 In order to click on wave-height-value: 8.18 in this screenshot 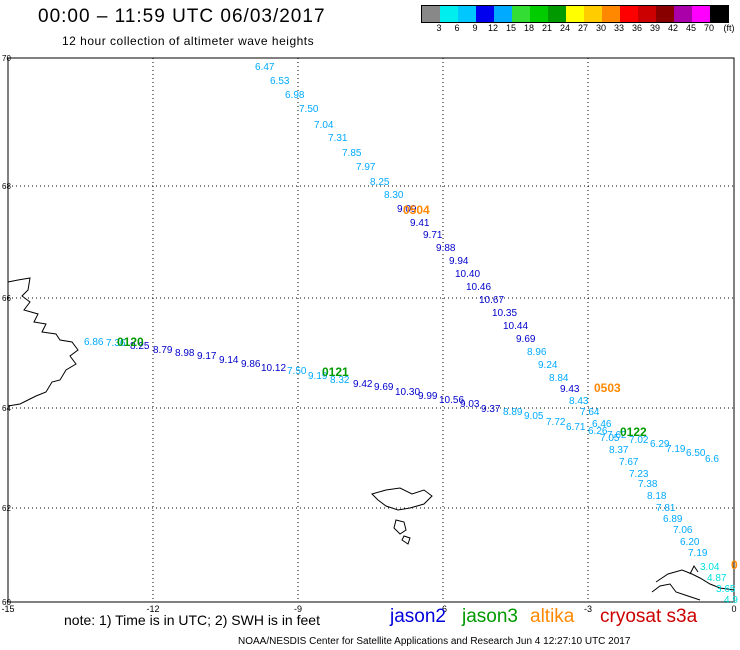, I will do `click(657, 496)`.